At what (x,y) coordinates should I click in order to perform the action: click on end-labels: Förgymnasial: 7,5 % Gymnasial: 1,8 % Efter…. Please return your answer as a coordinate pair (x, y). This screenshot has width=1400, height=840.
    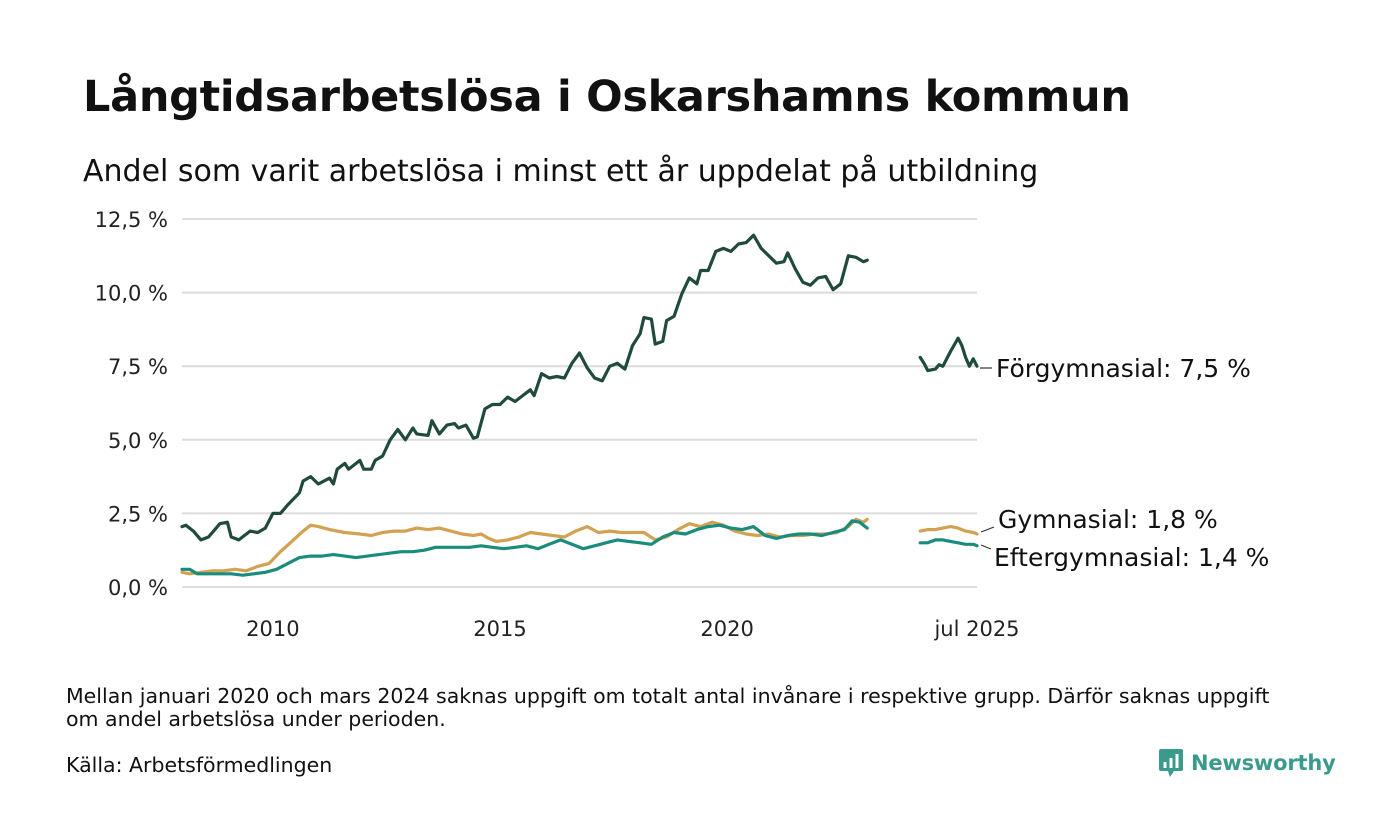
    Looking at the image, I should click on (1124, 463).